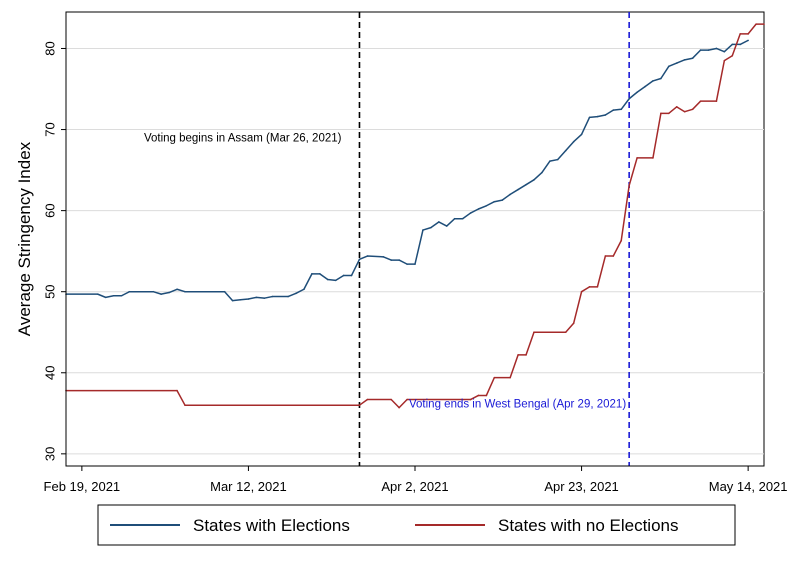 This screenshot has width=790, height=561. I want to click on x-tick-label: Apr 23, 2021, so click(581, 486).